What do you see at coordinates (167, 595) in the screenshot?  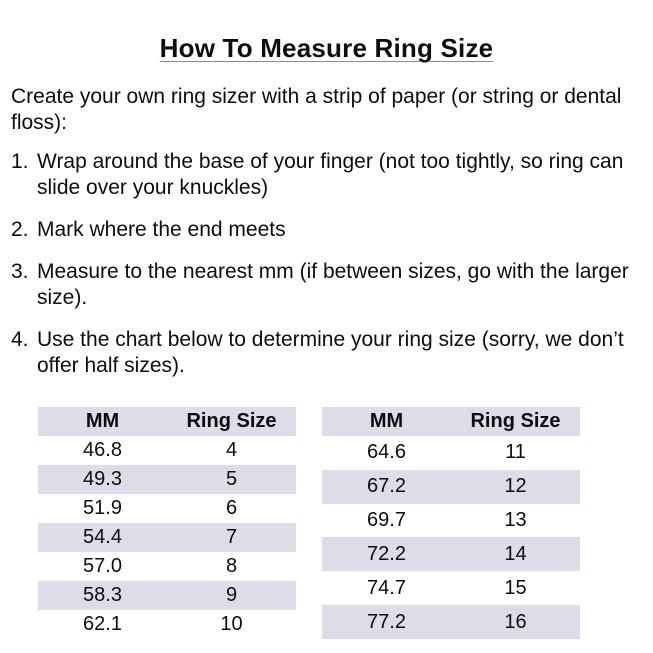 I see `table-row: 58.3 9` at bounding box center [167, 595].